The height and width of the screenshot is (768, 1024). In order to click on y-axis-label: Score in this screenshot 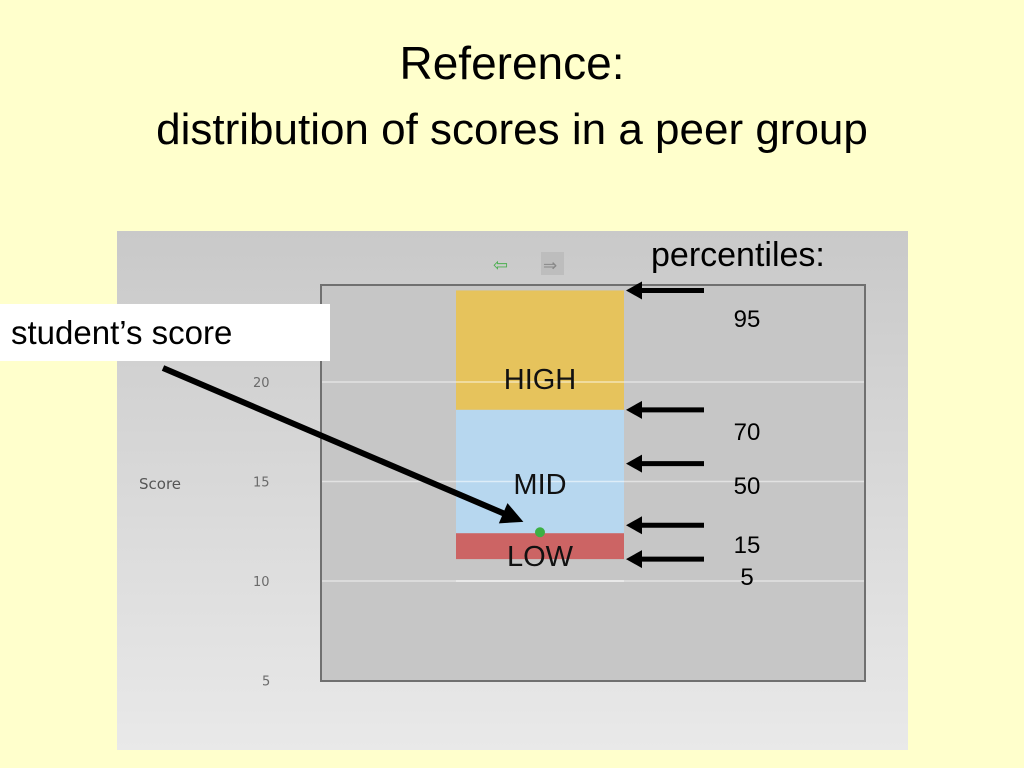, I will do `click(160, 484)`.